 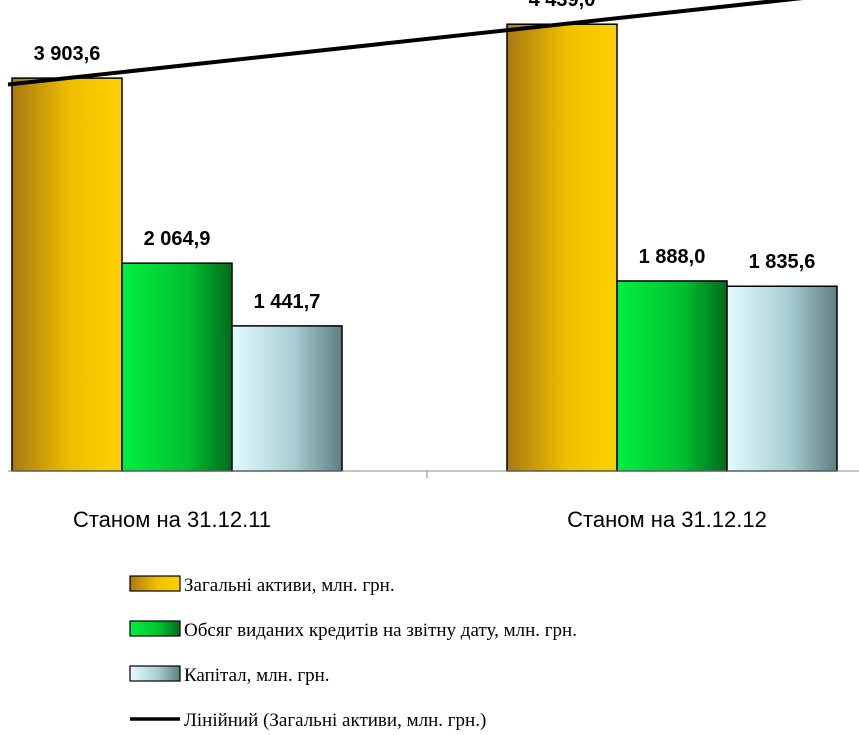 What do you see at coordinates (177, 239) in the screenshot?
I see `data-label: 2 064,9` at bounding box center [177, 239].